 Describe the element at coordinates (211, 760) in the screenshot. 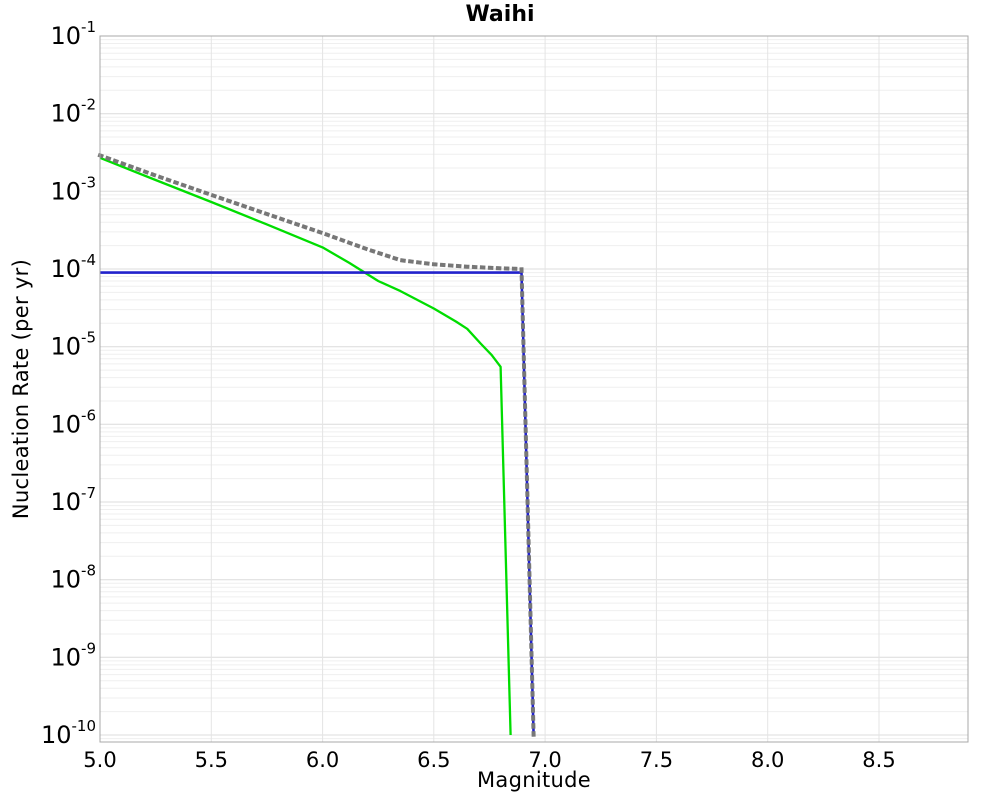

I see `x-tick-label: 5.5` at that location.